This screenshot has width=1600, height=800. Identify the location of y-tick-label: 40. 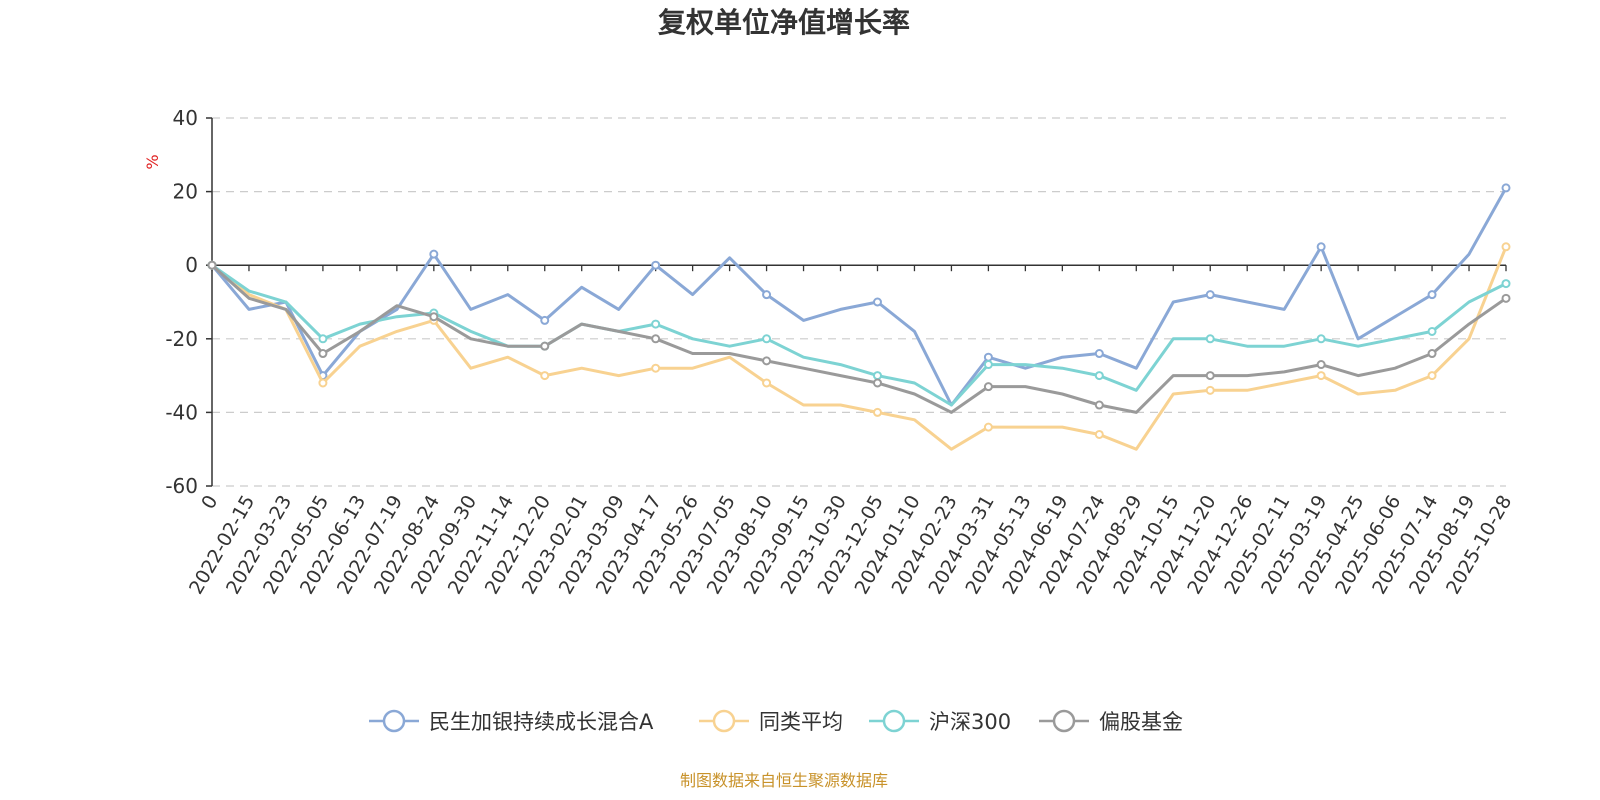
(185, 118).